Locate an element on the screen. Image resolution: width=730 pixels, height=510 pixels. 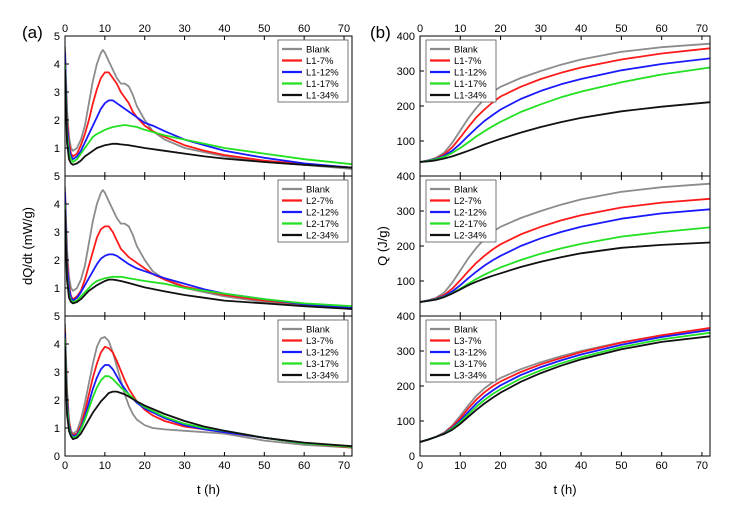
series-line-l1-17- is located at coordinates (208, 114).